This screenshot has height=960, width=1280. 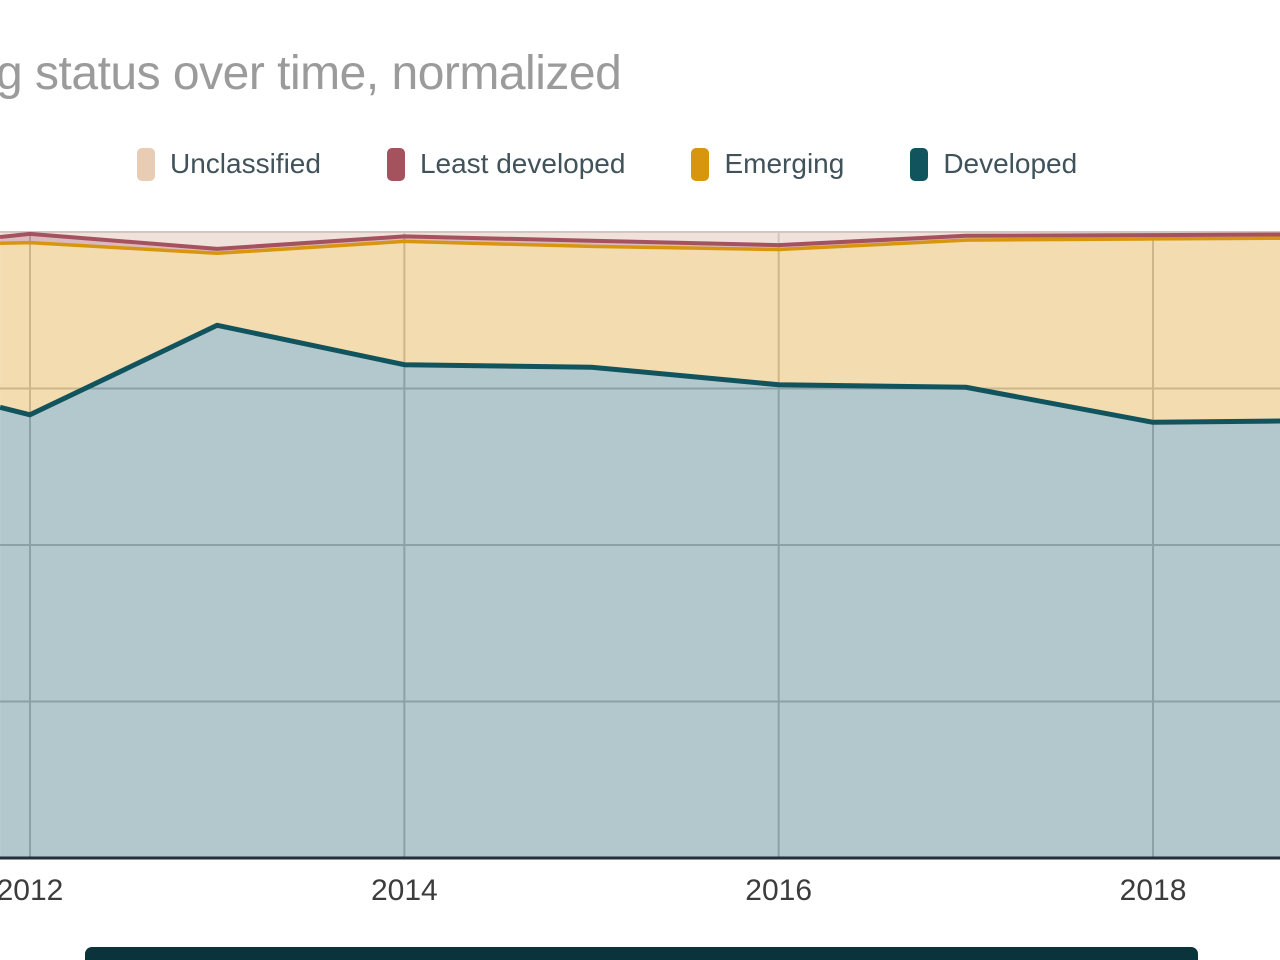 I want to click on legend-swatch-developed-icon, so click(x=919, y=164).